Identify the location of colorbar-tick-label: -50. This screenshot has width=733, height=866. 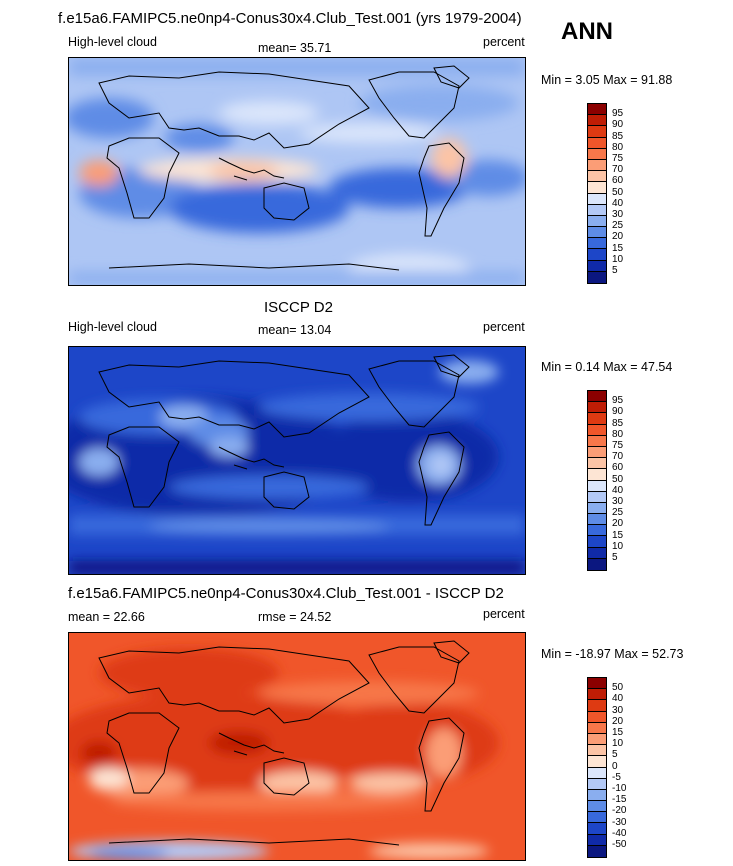
(619, 844).